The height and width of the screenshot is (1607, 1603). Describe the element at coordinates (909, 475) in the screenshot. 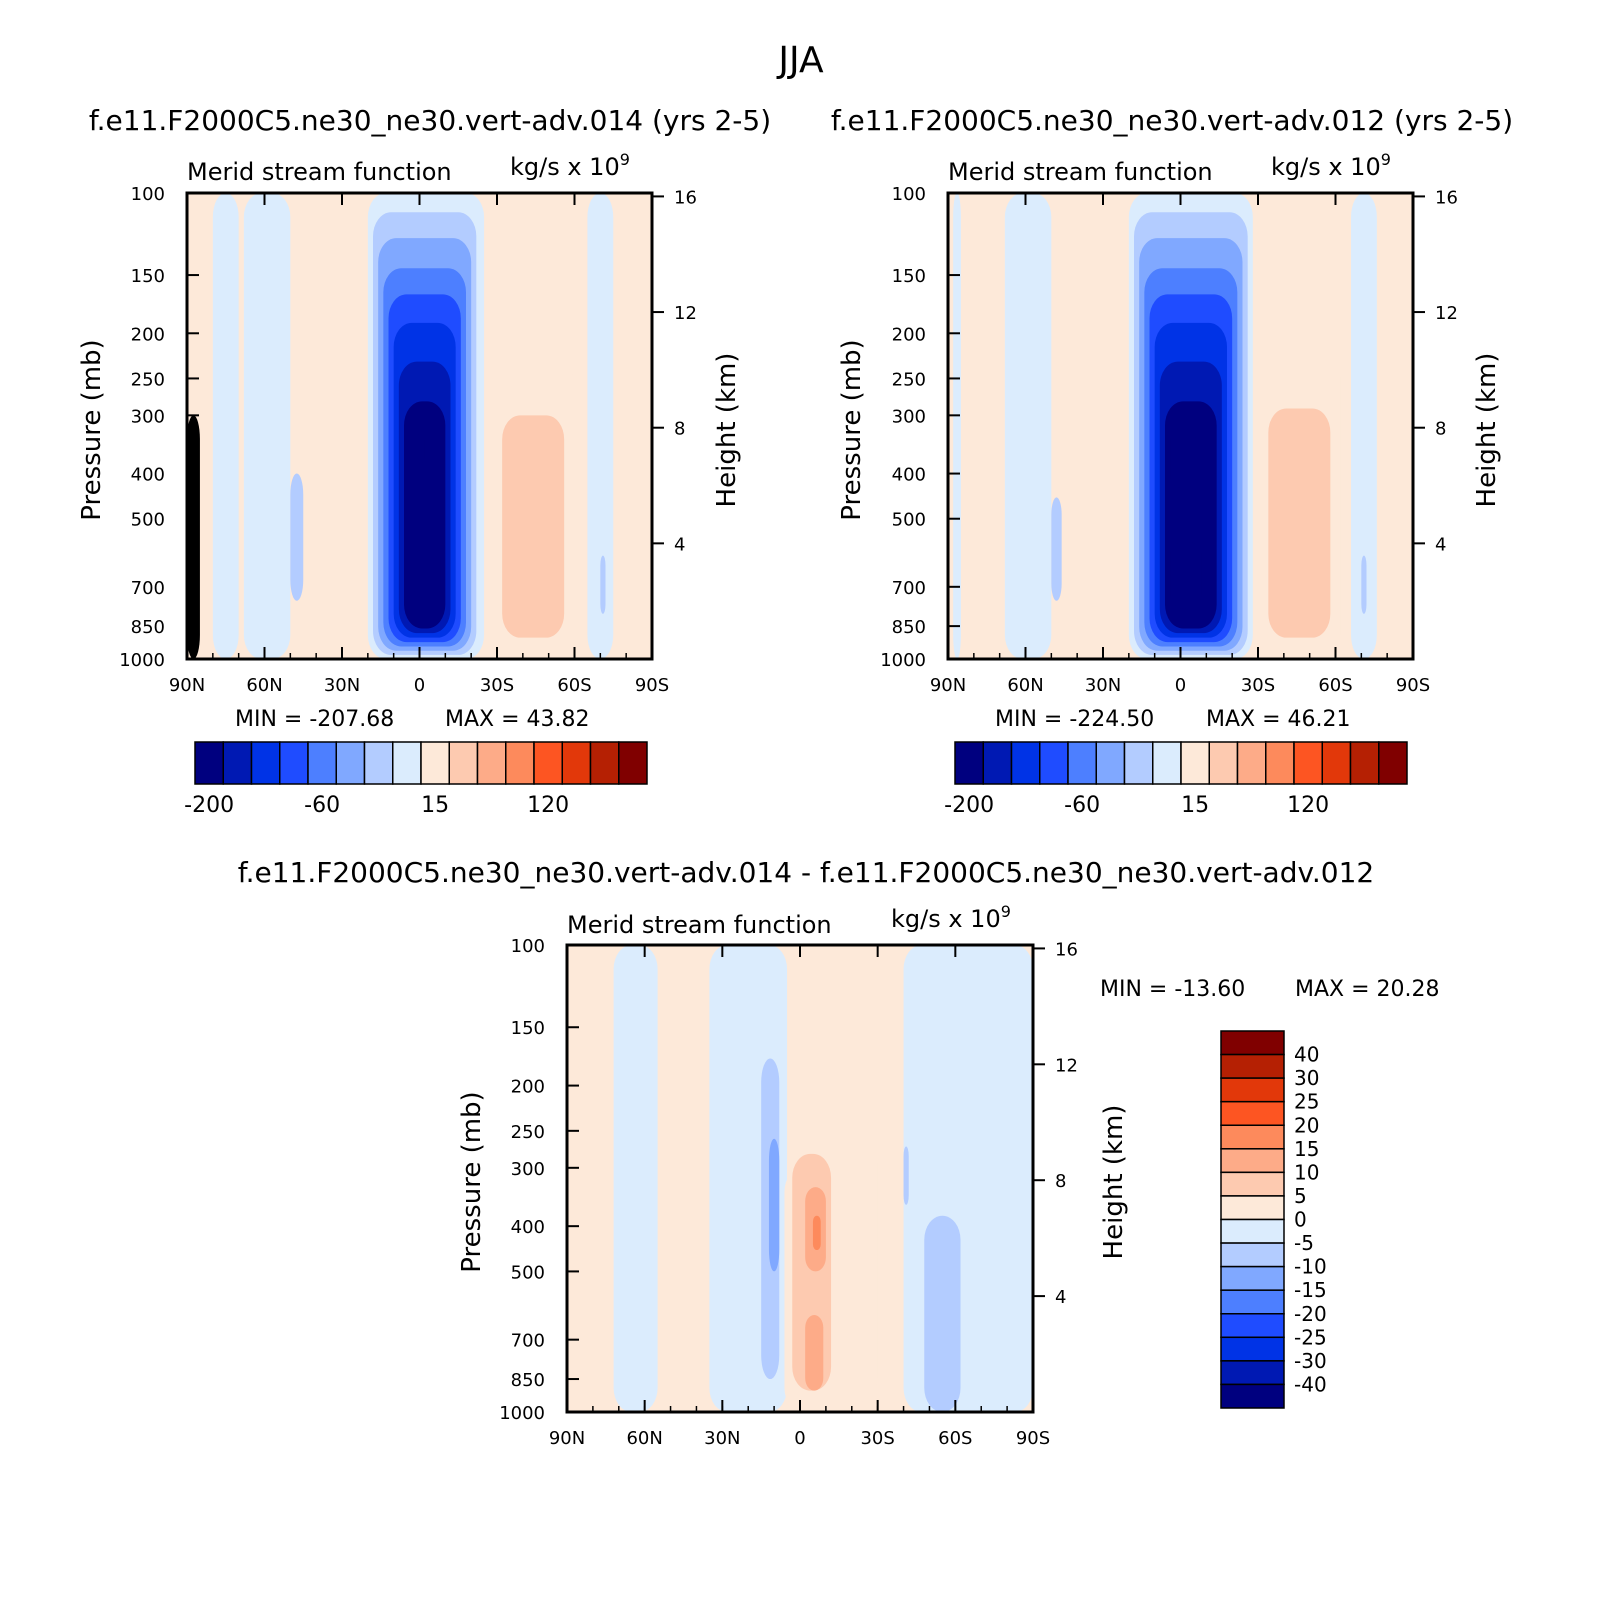

I see `panel-b-y-tick-label: 400` at that location.